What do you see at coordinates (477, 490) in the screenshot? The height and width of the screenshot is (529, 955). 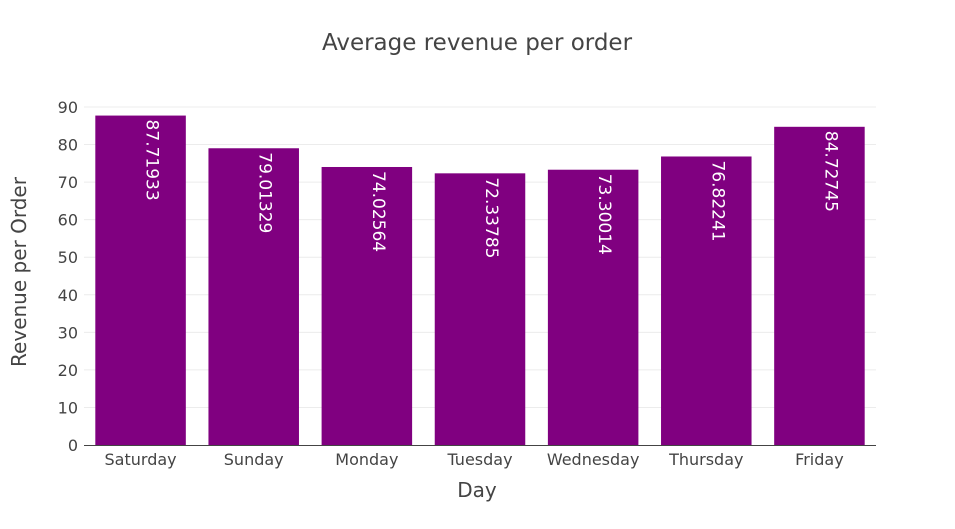 I see `x-axis-title: Day` at bounding box center [477, 490].